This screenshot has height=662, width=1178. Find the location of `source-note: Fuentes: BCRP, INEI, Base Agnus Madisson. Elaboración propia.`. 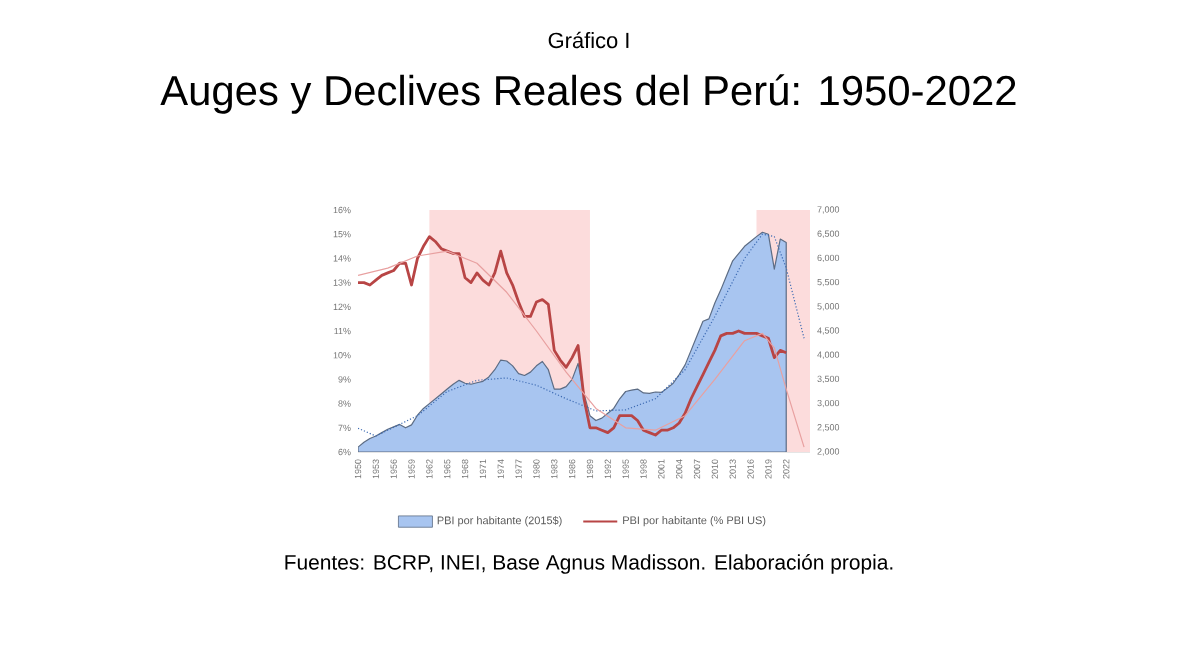

source-note: Fuentes: BCRP, INEI, Base Agnus Madisson. Elaboración propia. is located at coordinates (589, 564).